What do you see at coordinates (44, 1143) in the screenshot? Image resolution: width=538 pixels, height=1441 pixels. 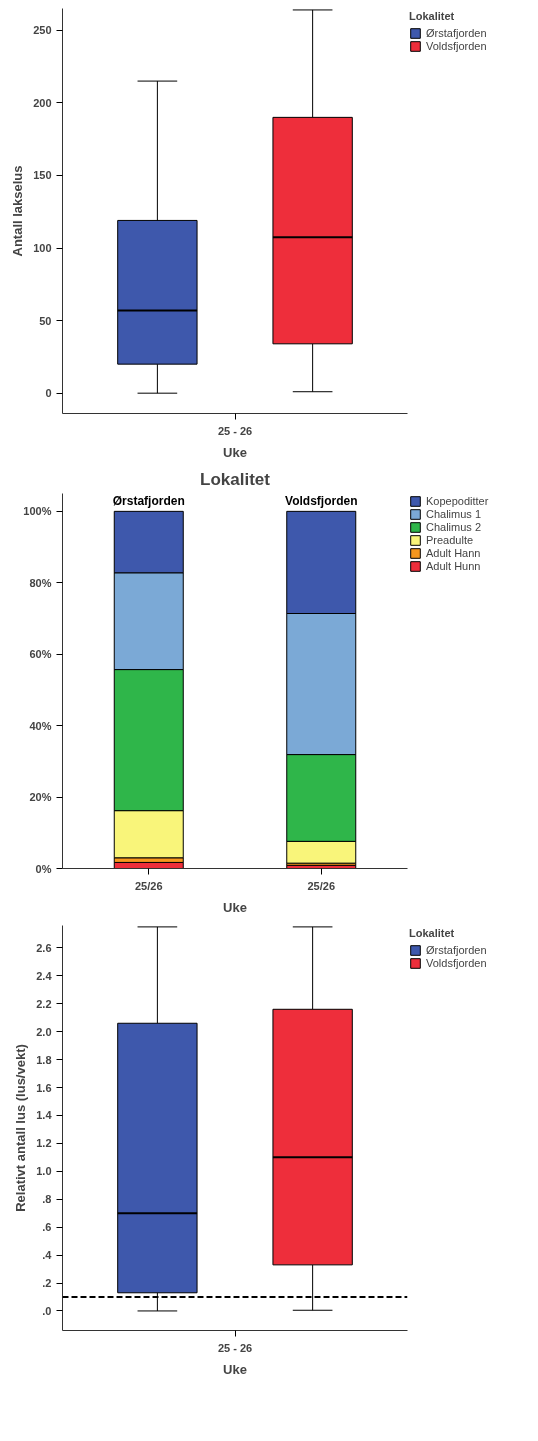 I see `y-tick-label: 1.2` at bounding box center [44, 1143].